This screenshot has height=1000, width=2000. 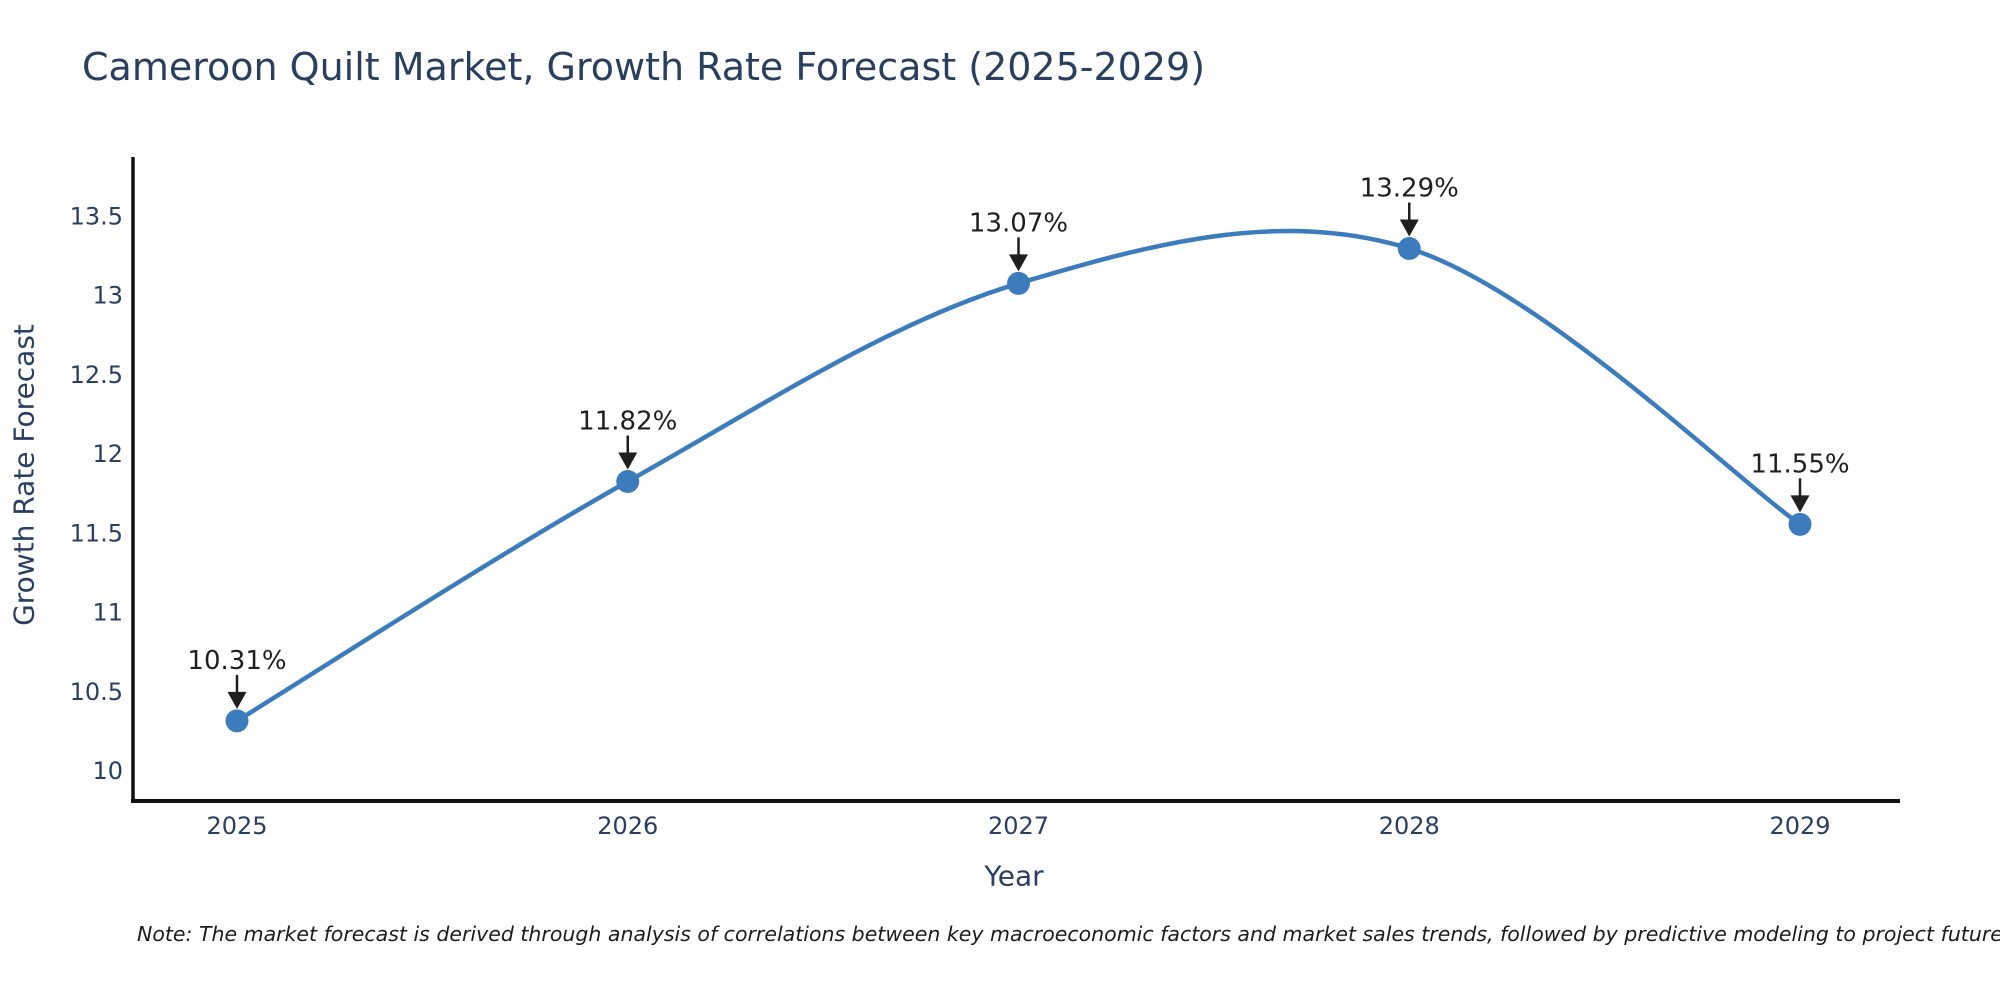 What do you see at coordinates (236, 661) in the screenshot?
I see `point-value-label: 10.31%` at bounding box center [236, 661].